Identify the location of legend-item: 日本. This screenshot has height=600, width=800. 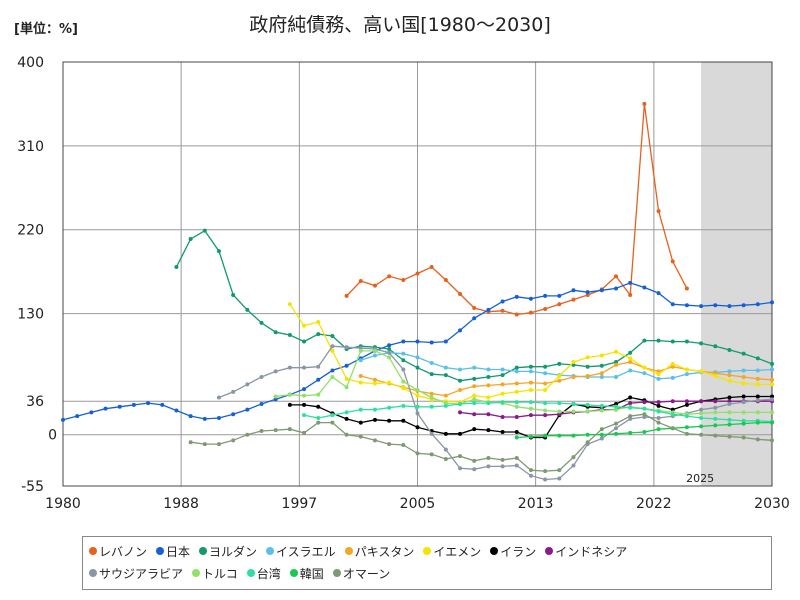
(173, 551).